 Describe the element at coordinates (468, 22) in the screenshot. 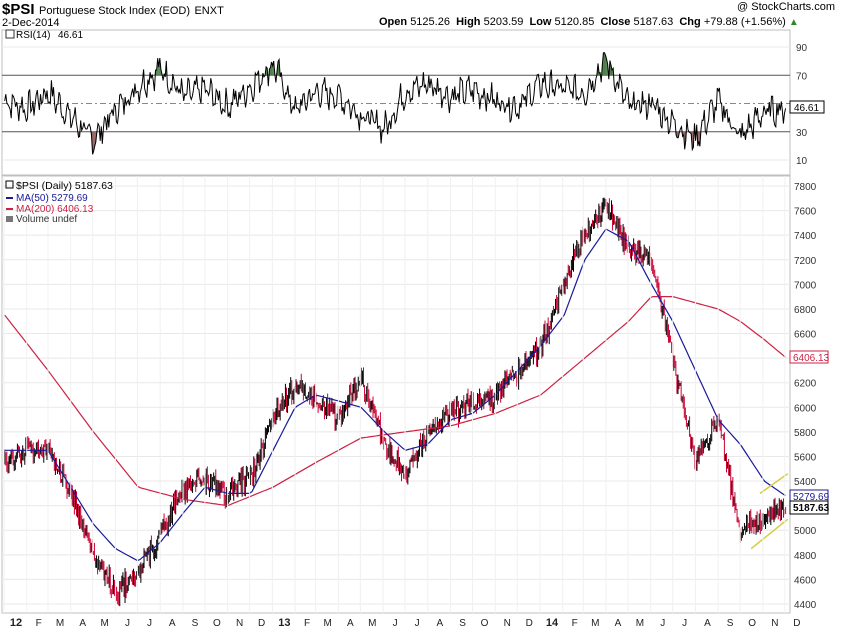

I see `high-label: High` at that location.